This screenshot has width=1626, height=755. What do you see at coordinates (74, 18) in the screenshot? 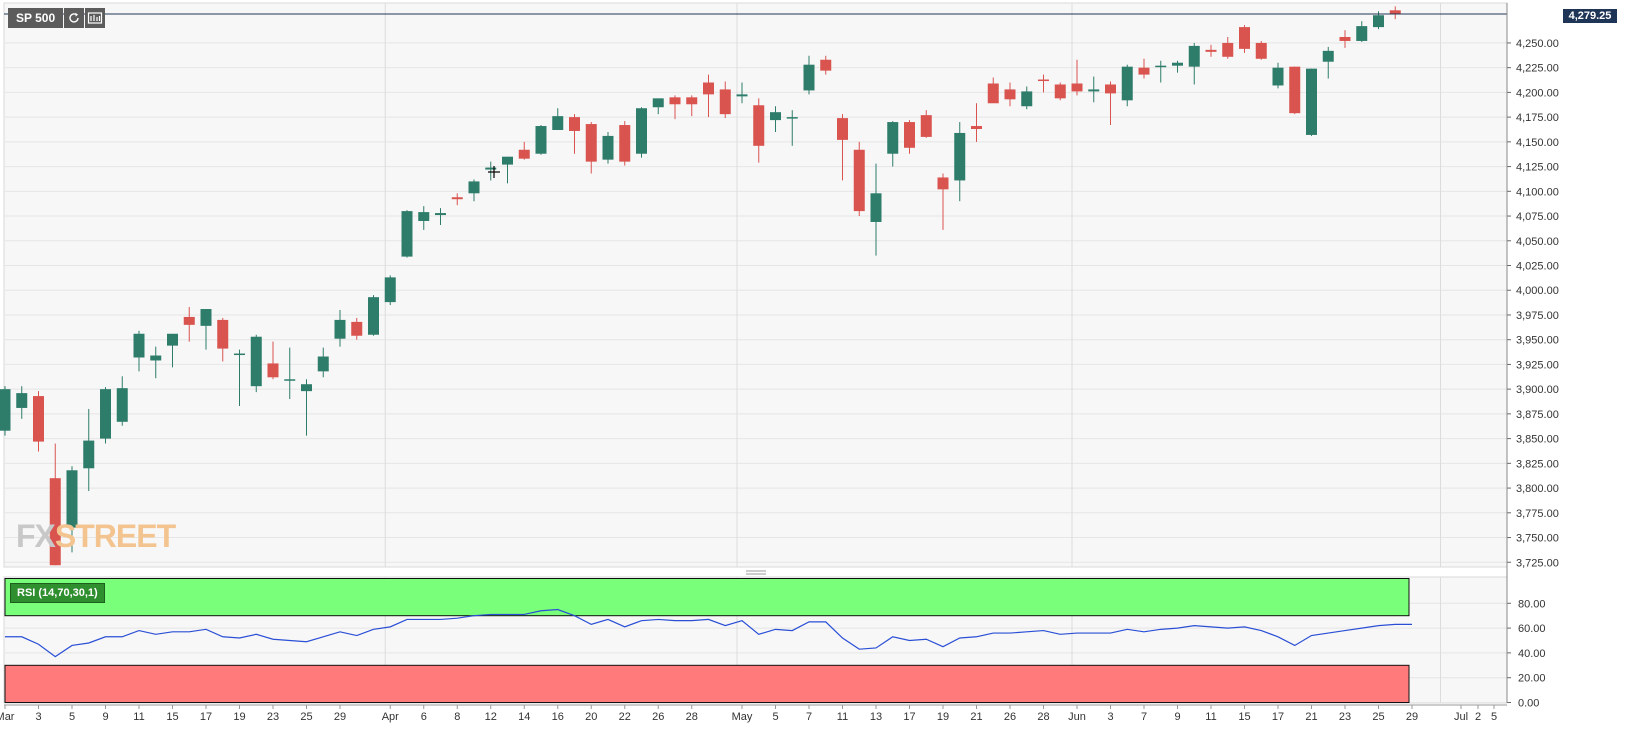
I see `refresh-icon` at bounding box center [74, 18].